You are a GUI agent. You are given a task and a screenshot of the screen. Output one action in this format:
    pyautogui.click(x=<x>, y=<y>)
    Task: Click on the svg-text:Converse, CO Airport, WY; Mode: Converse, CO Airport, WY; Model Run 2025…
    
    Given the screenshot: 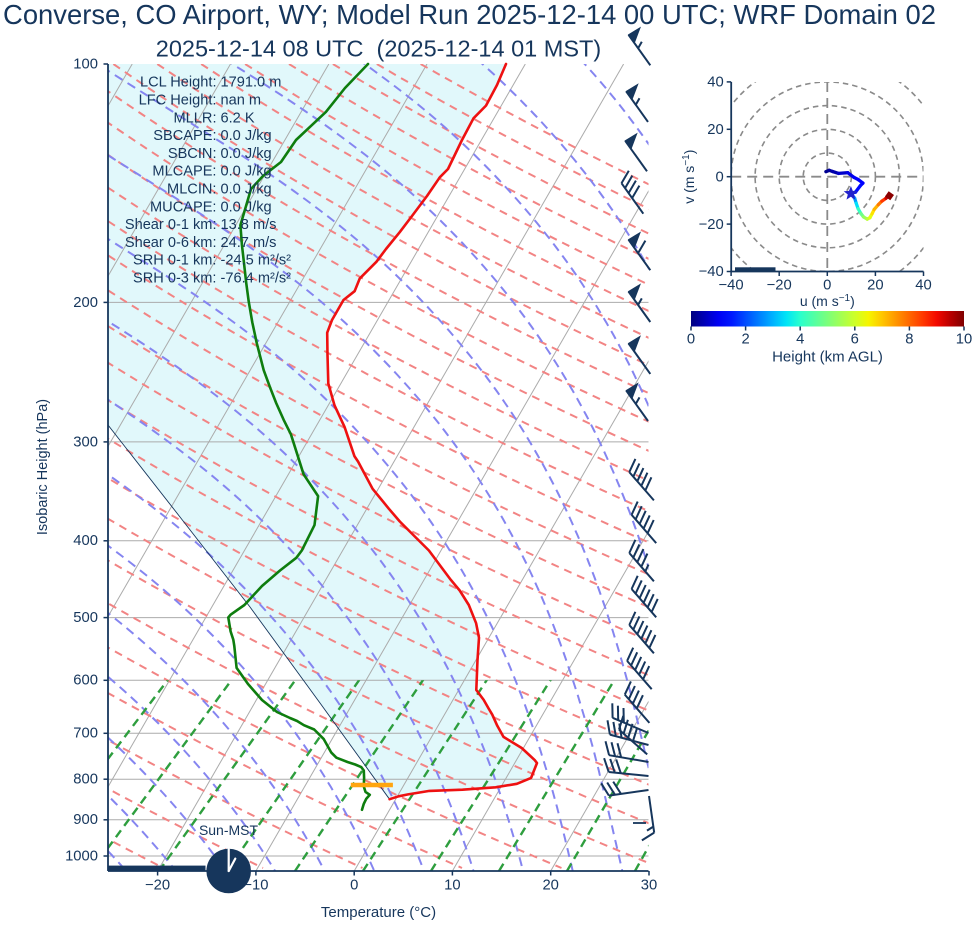 What is the action you would take?
    pyautogui.click(x=469, y=15)
    